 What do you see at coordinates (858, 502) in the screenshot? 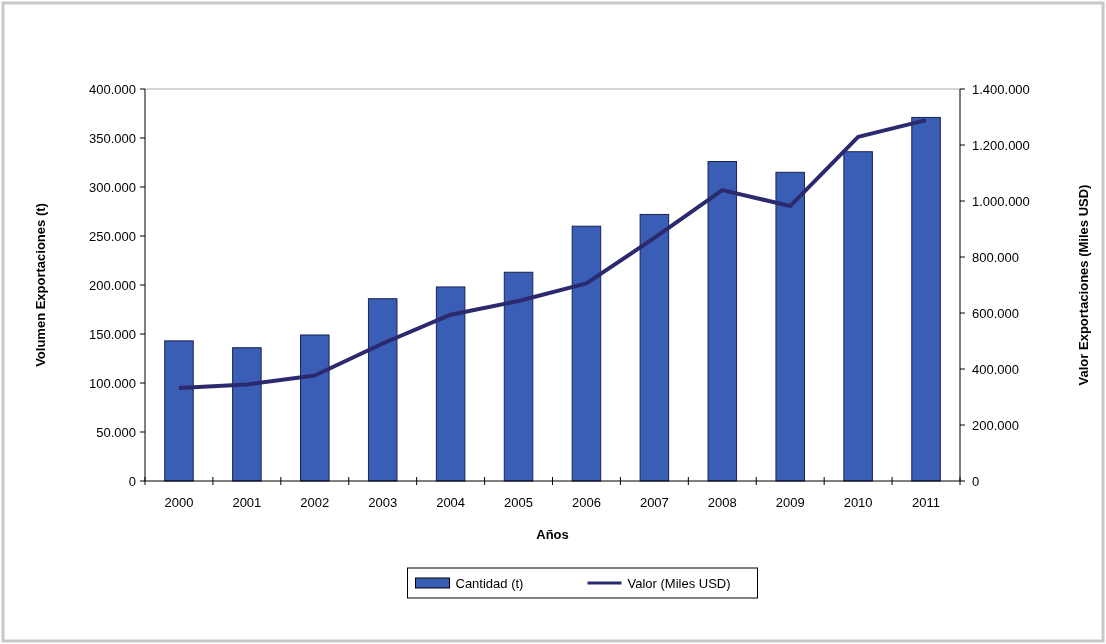
I see `x-tick-label: 2010` at bounding box center [858, 502].